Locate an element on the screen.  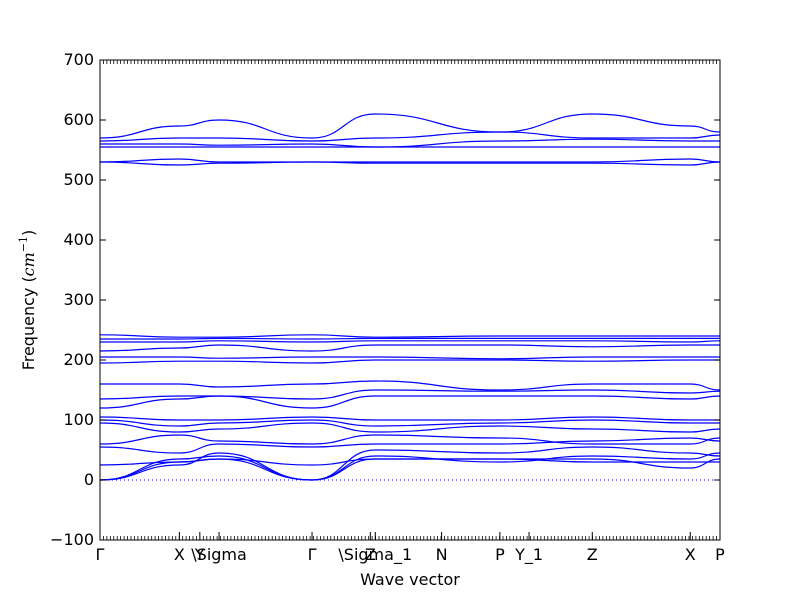
y-tick-label: 100 is located at coordinates (78, 419).